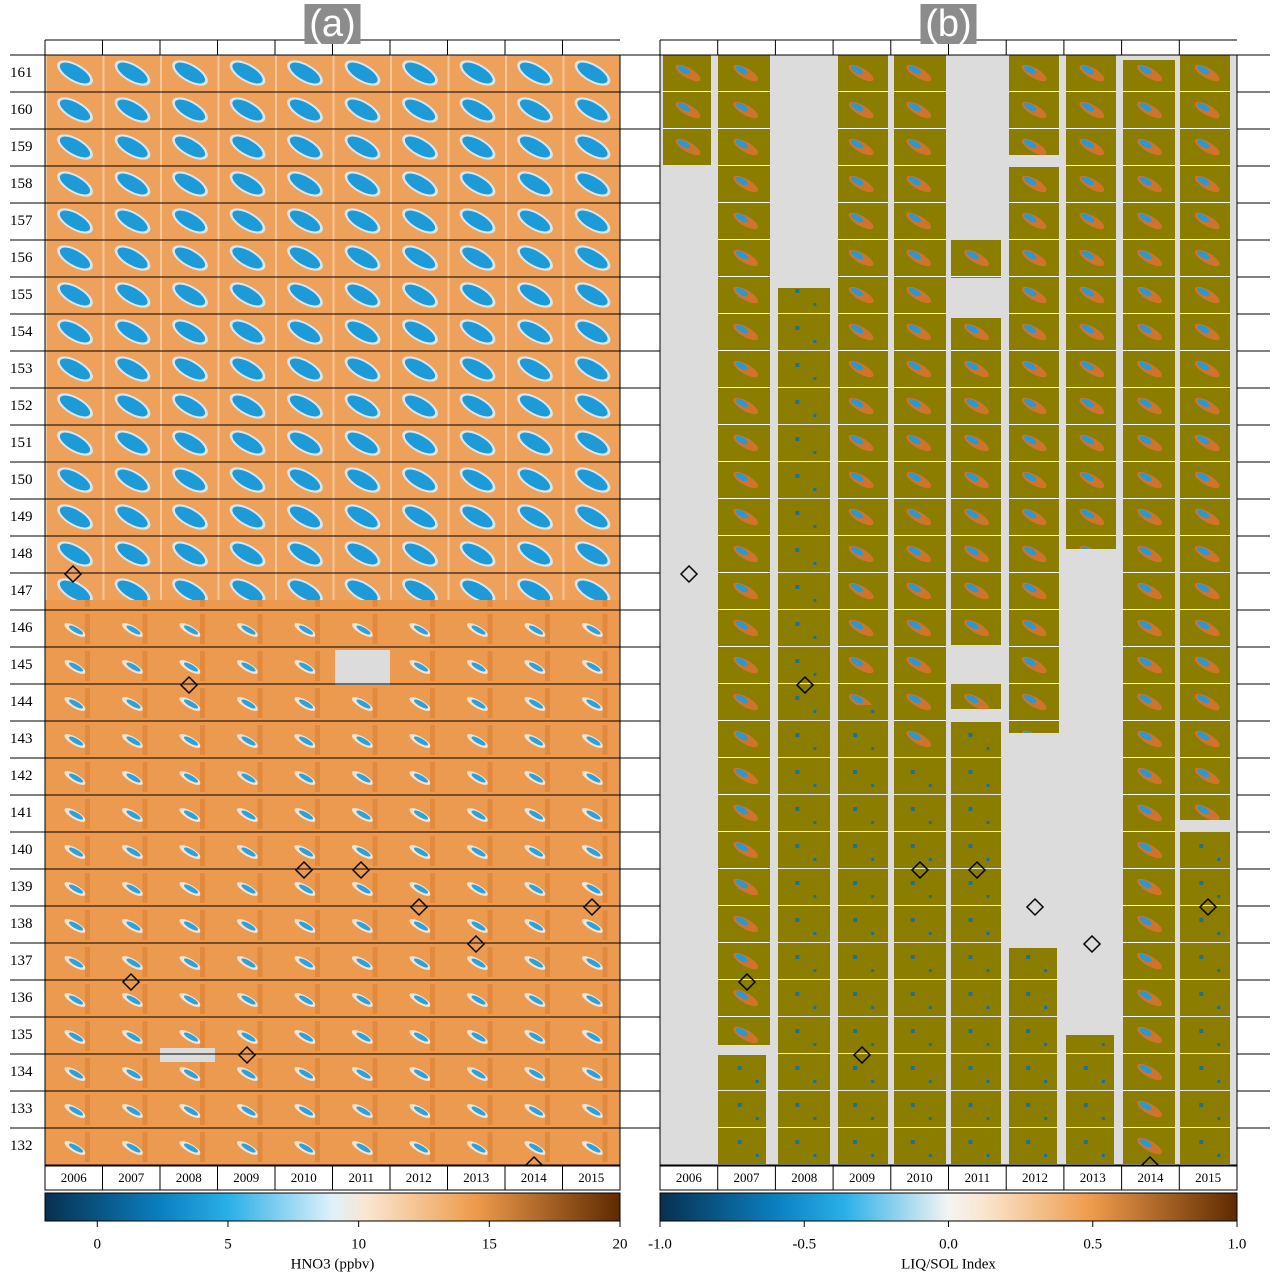 Image resolution: width=1276 pixels, height=1278 pixels. What do you see at coordinates (21, 1146) in the screenshot?
I see `y-tick-label: 132` at bounding box center [21, 1146].